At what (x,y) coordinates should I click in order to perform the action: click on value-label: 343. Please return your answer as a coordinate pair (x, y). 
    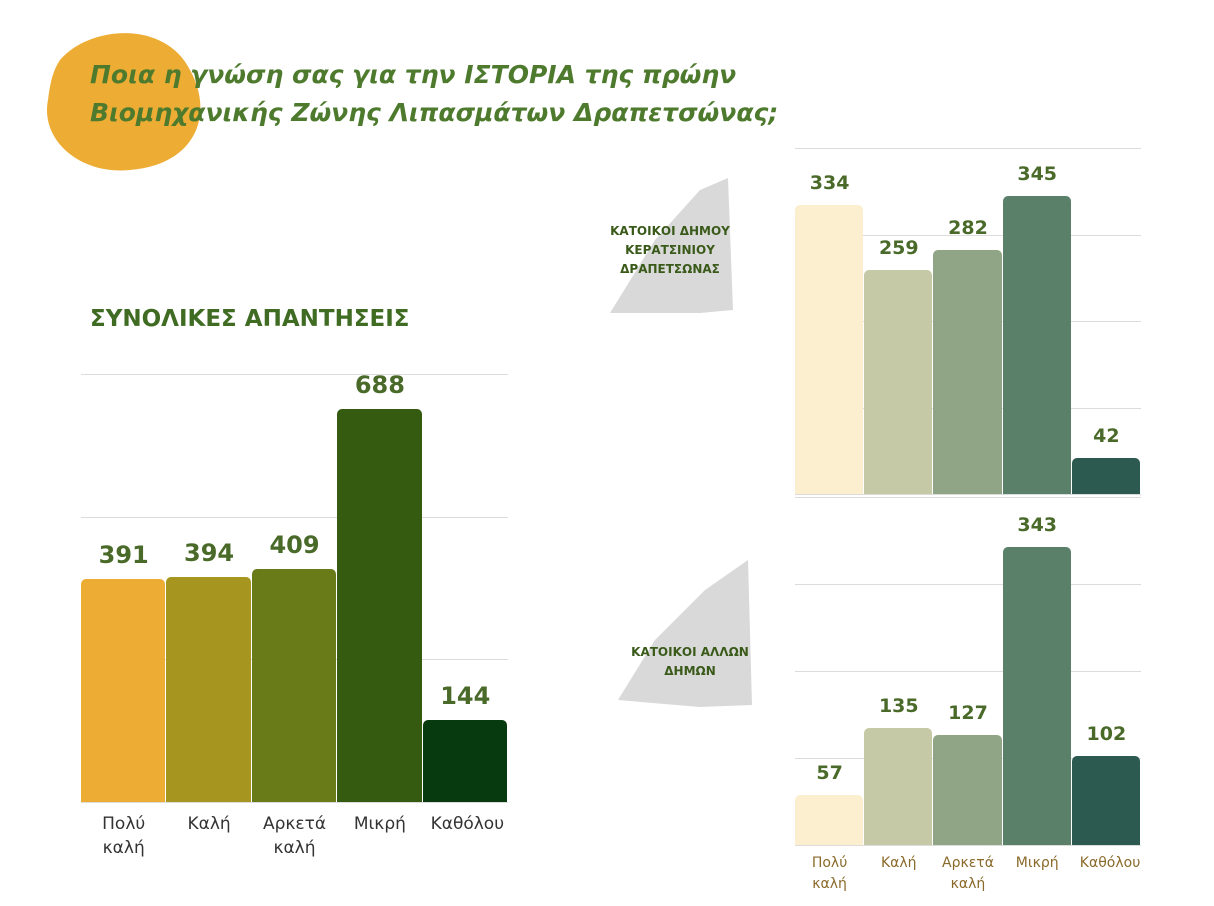
    Looking at the image, I should click on (1037, 524).